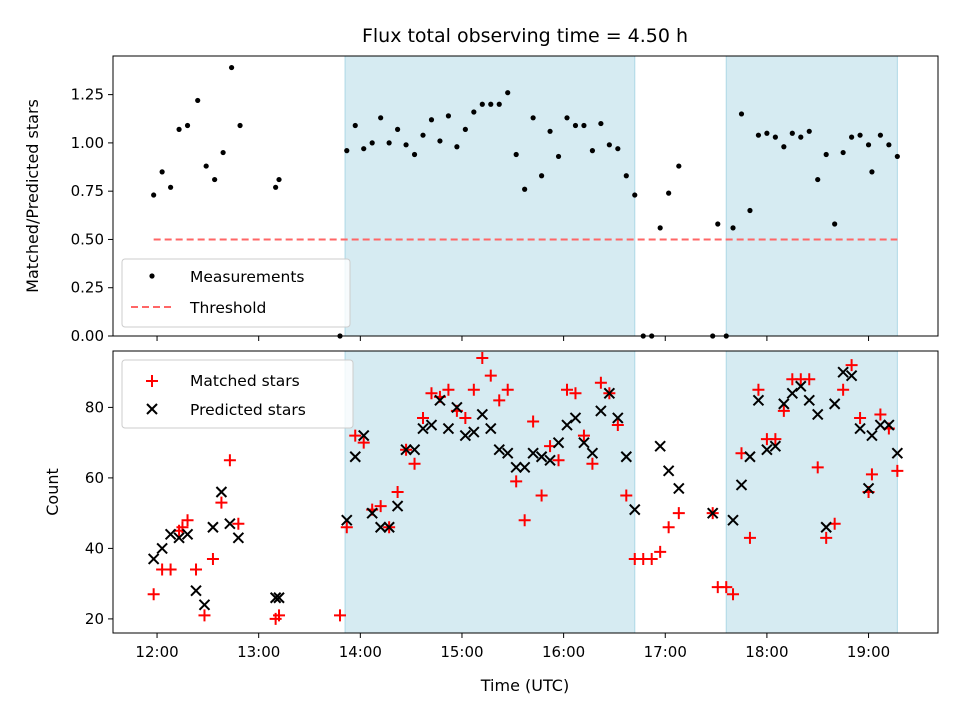  Describe the element at coordinates (87, 288) in the screenshot. I see `y-tick-label: 0.25` at that location.